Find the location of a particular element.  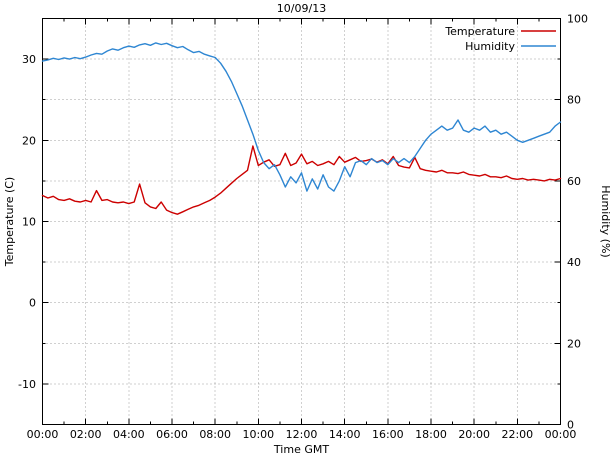

y-left-tick-label: 0 is located at coordinates (32, 303).